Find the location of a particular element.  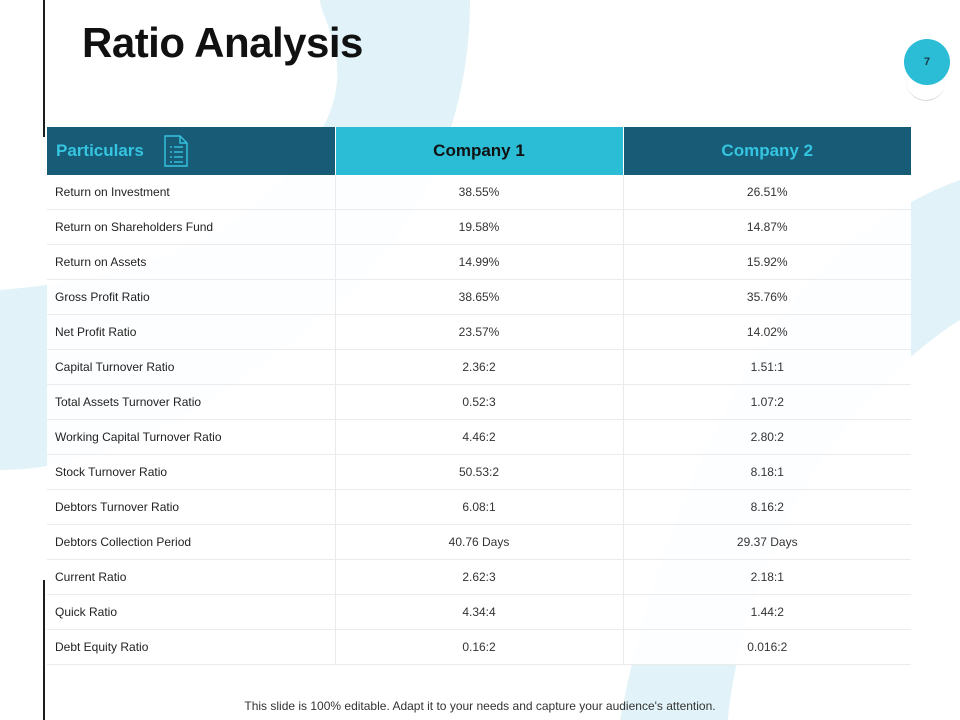

company-2-value: 35.76% is located at coordinates (767, 297).